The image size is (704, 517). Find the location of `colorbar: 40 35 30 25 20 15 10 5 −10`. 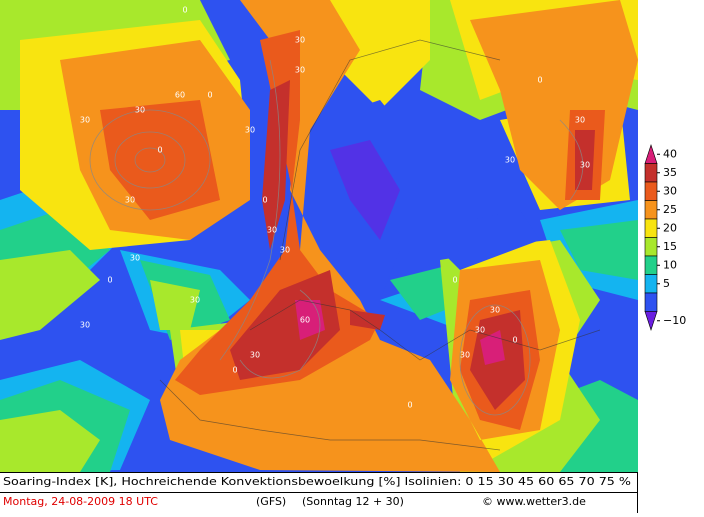

colorbar: 40 35 30 25 20 15 10 5 −10 is located at coordinates (665, 237).